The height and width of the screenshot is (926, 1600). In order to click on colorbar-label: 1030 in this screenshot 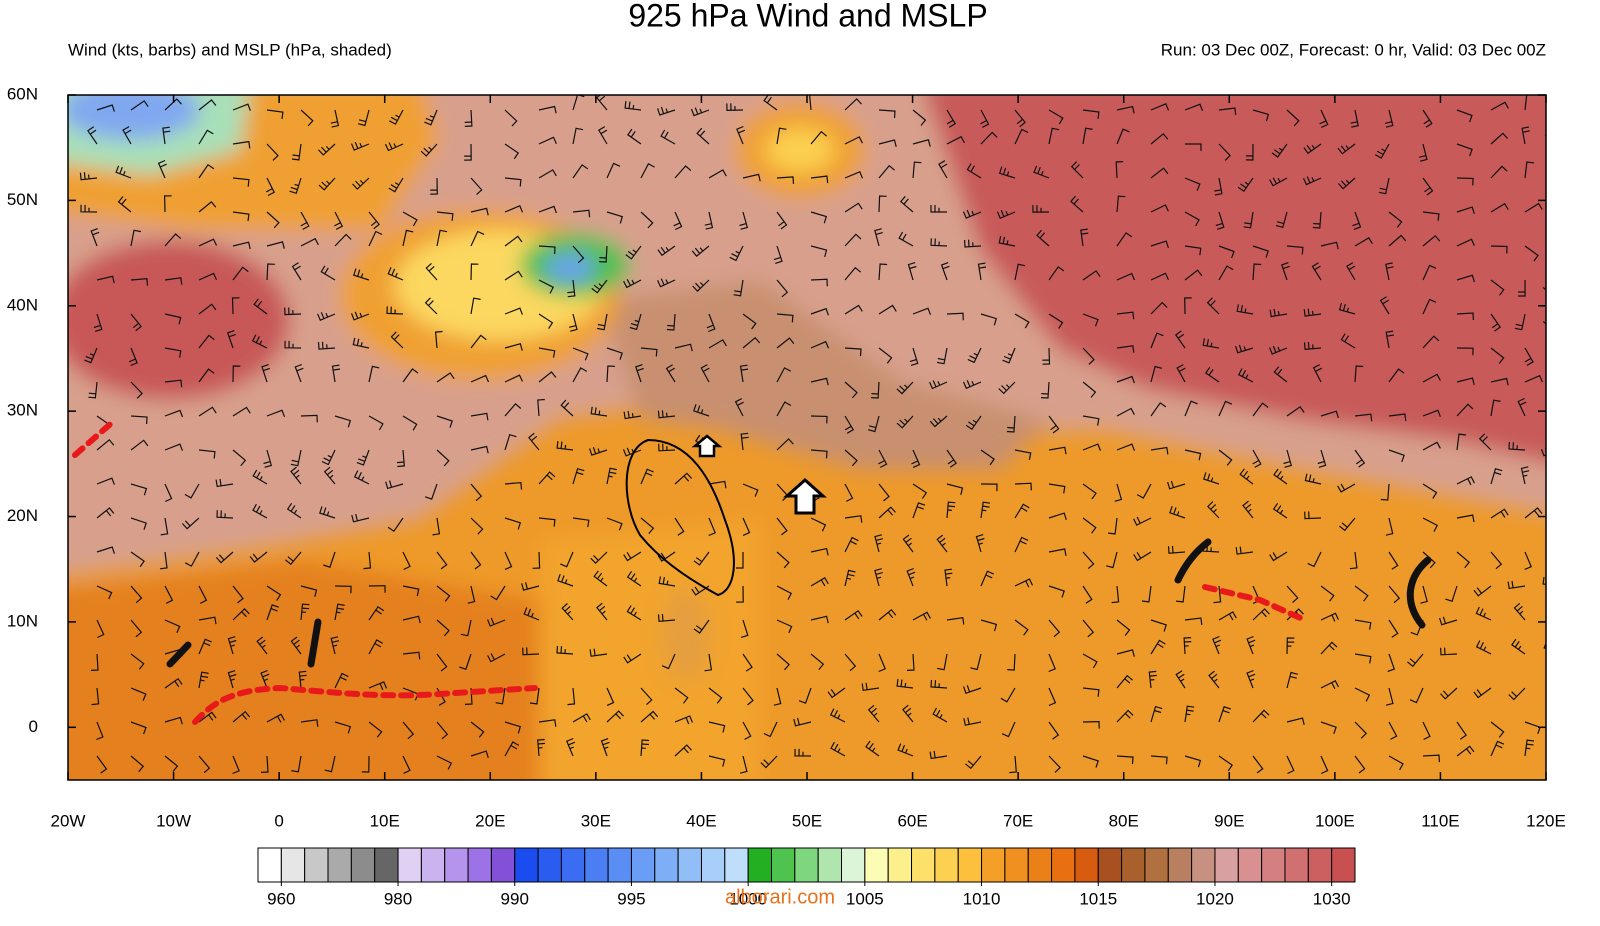, I will do `click(1332, 898)`.